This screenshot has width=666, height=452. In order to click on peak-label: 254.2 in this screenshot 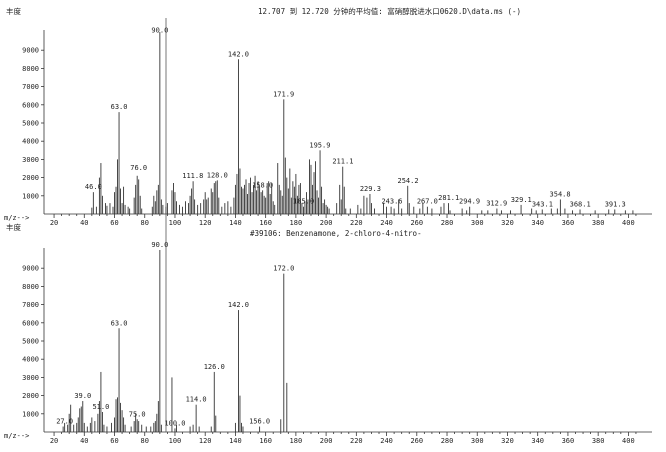, I will do `click(407, 181)`.